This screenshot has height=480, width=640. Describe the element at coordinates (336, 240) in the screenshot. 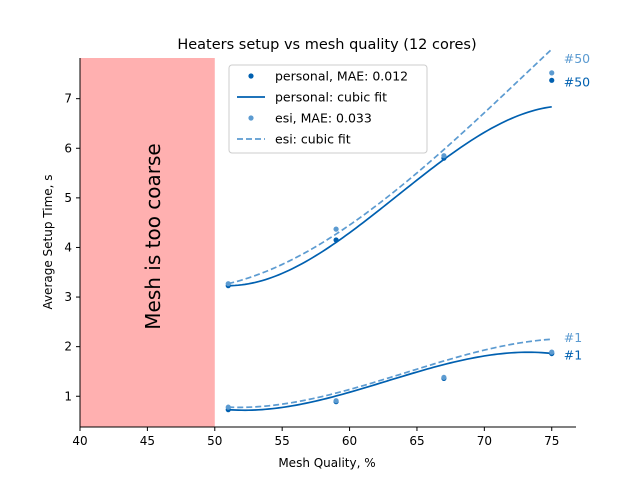

I see `personal-point-group-50-x59` at that location.